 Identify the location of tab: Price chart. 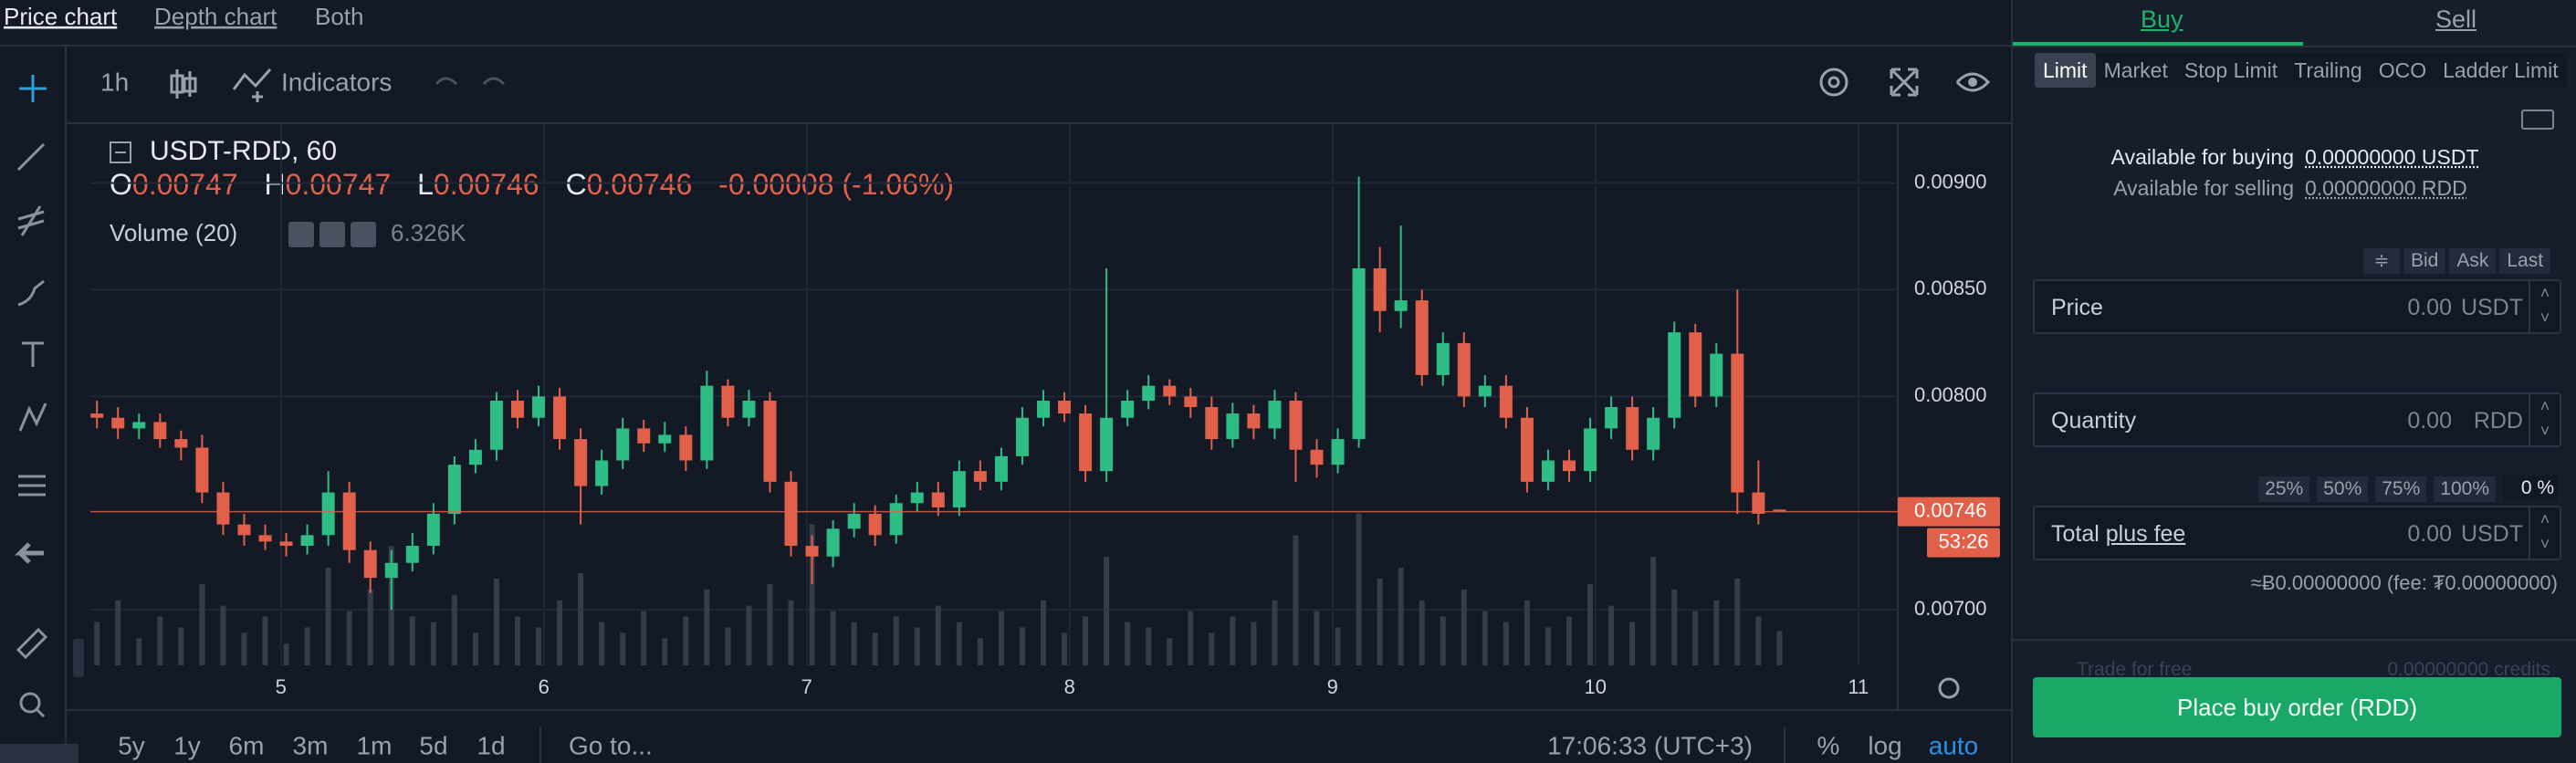
(61, 16).